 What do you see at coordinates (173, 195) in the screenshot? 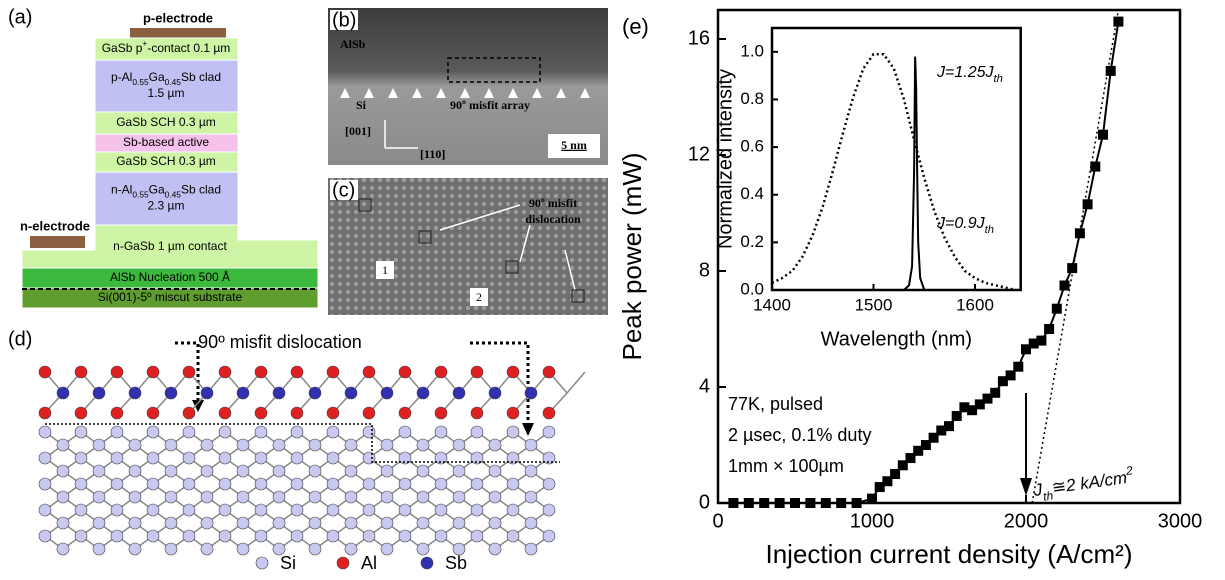
I see `subscript: 0.45` at bounding box center [173, 195].